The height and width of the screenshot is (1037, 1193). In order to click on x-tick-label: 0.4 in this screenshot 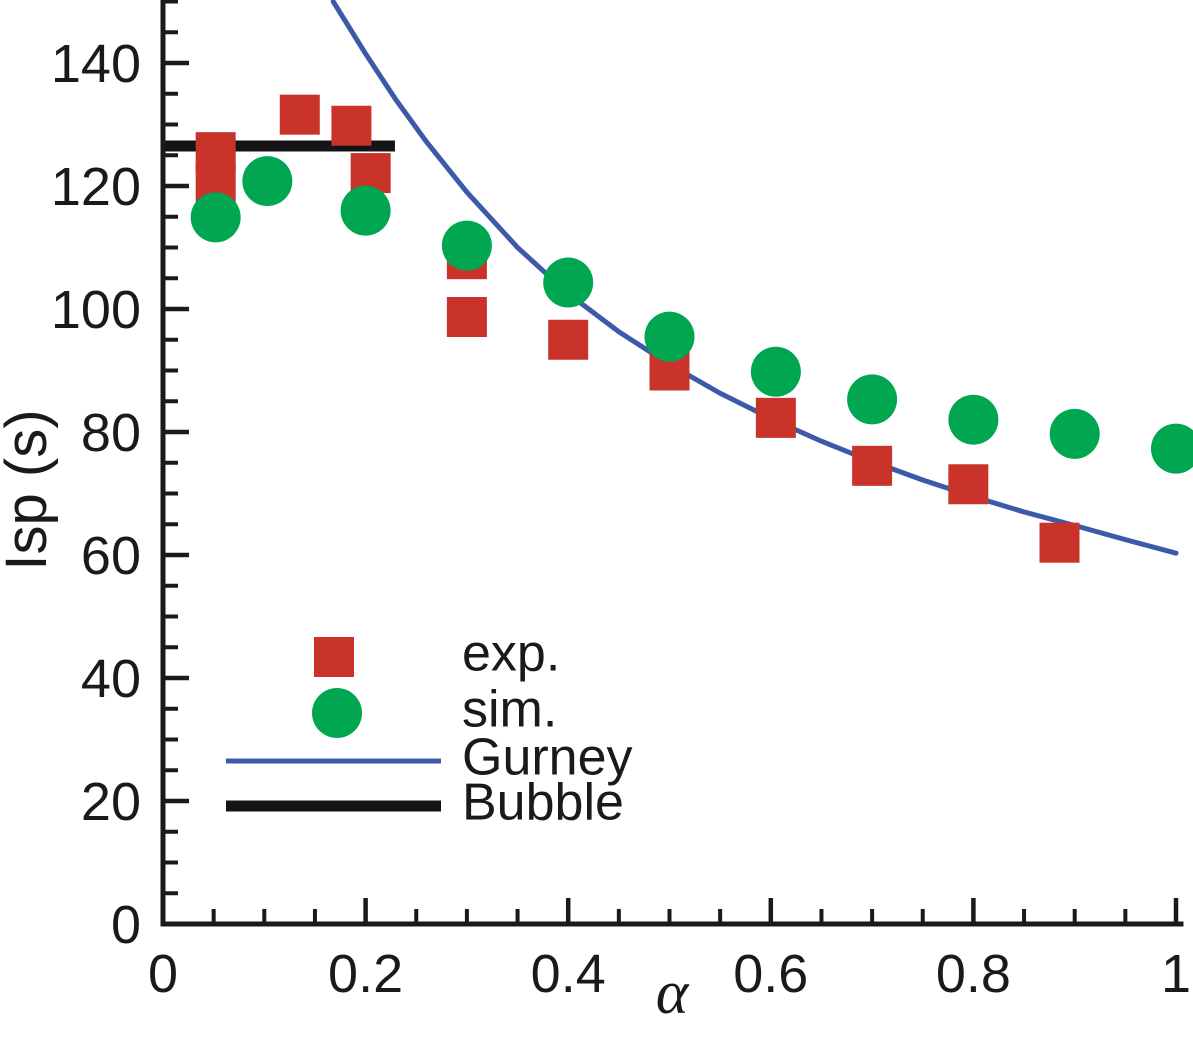, I will do `click(568, 974)`.